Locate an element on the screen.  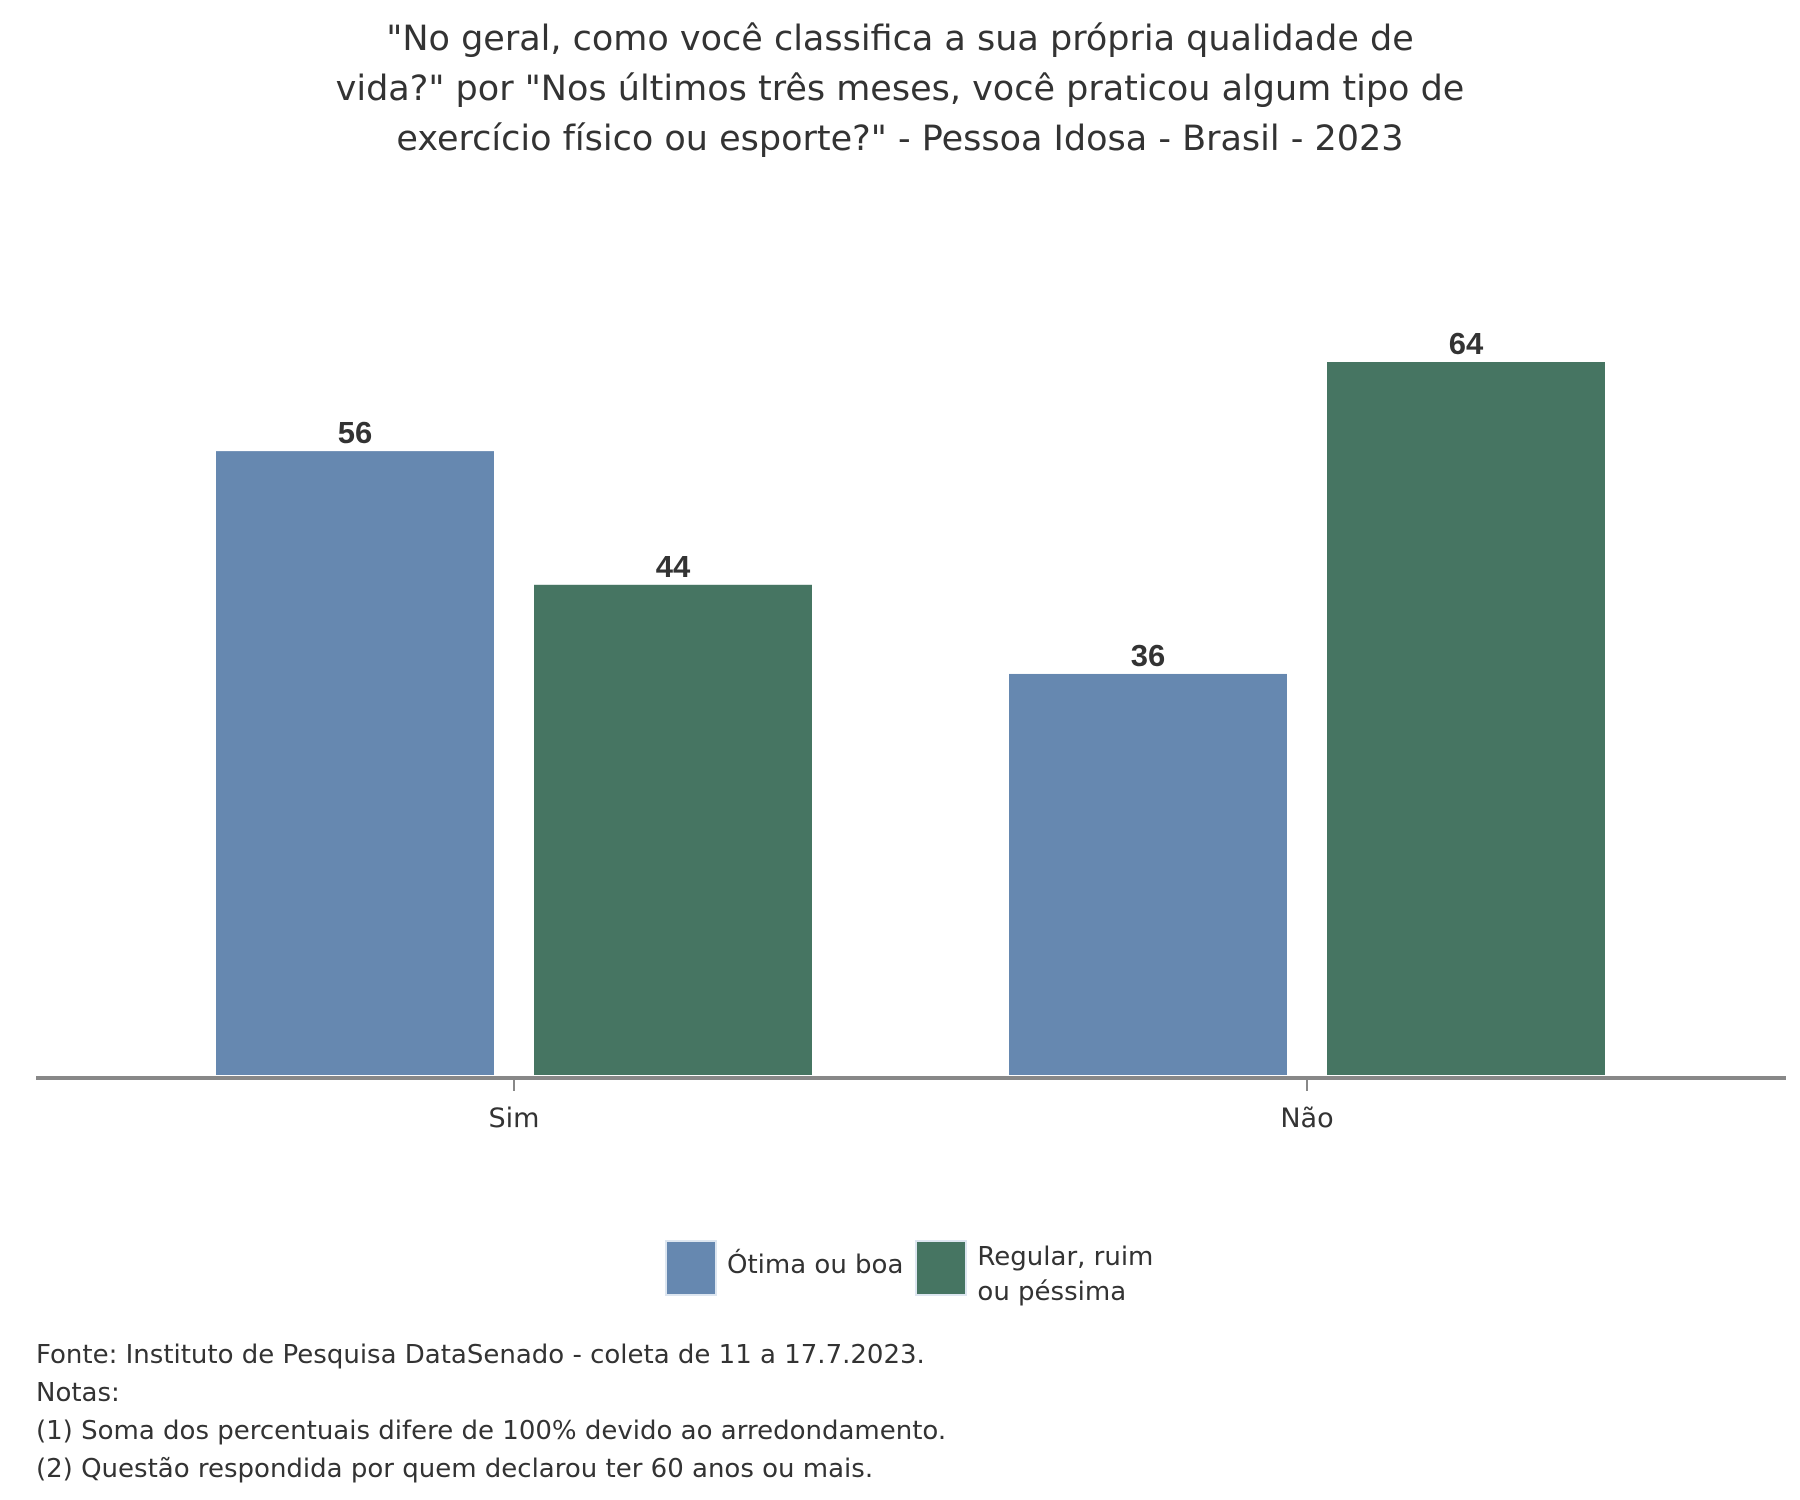
bar-sim-otima-ou-boa is located at coordinates (355, 763).